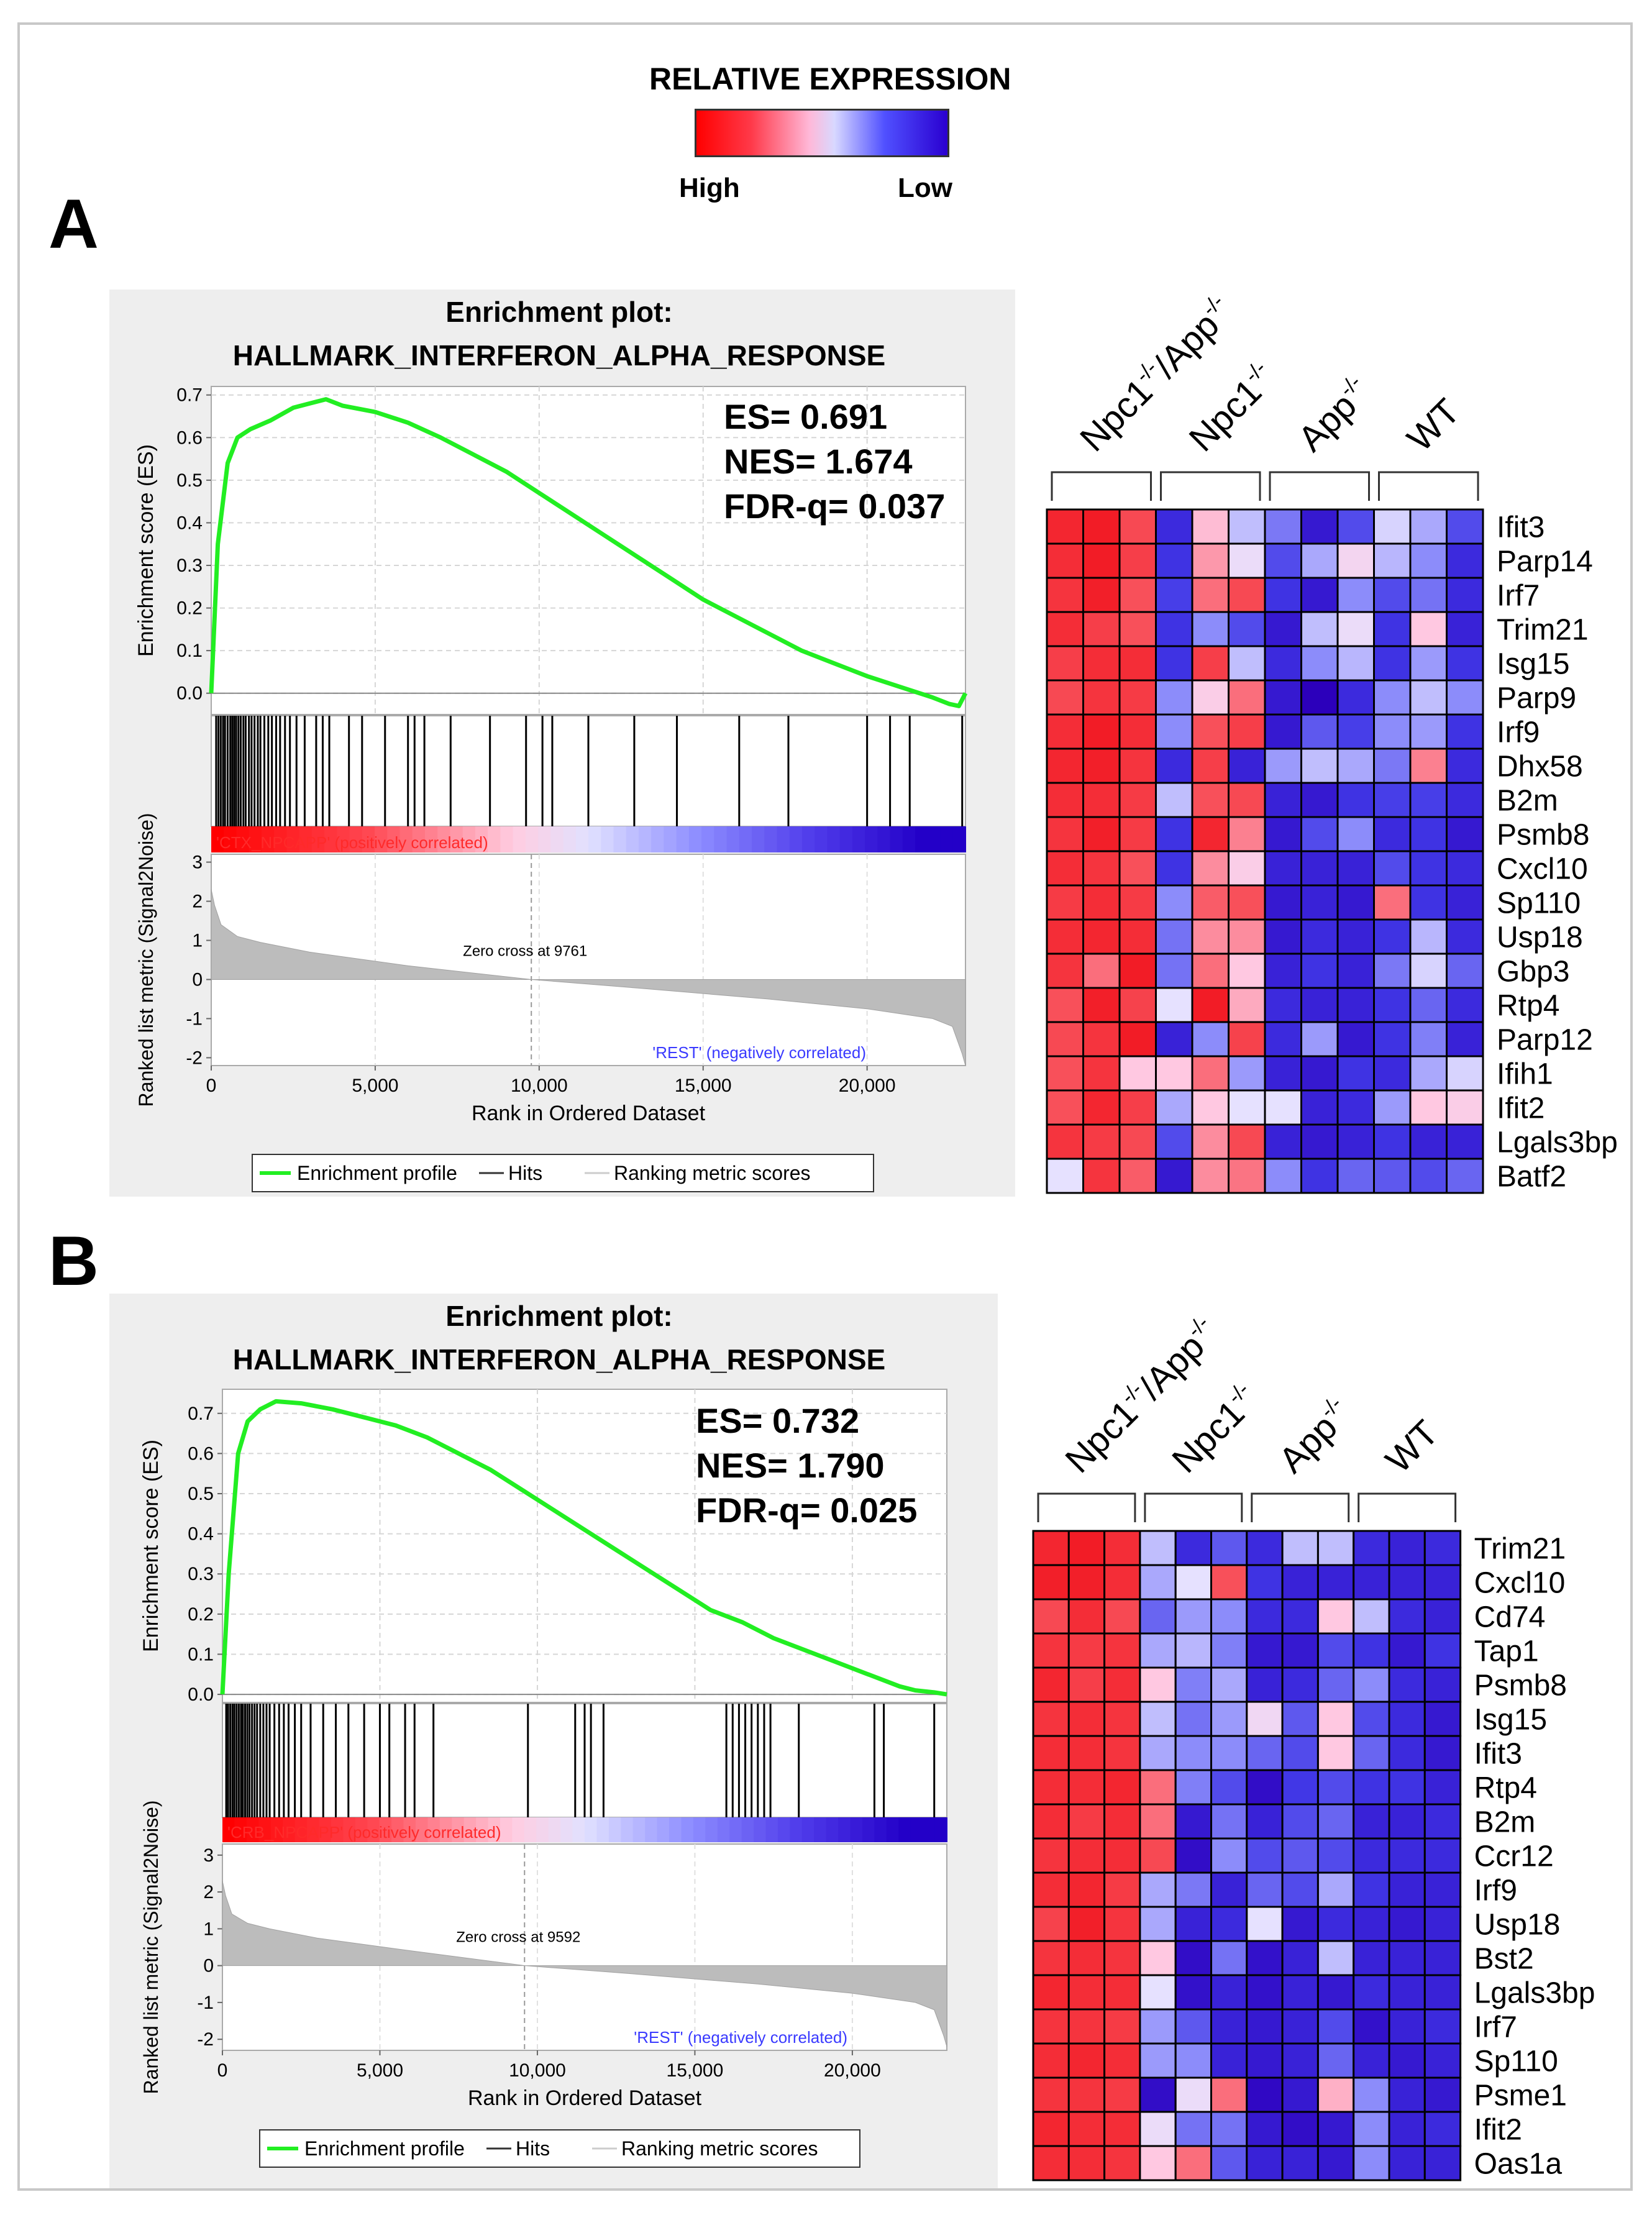 The width and height of the screenshot is (1652, 2215). Describe the element at coordinates (559, 2148) in the screenshot. I see `panel-b-plot-legend-box` at that location.